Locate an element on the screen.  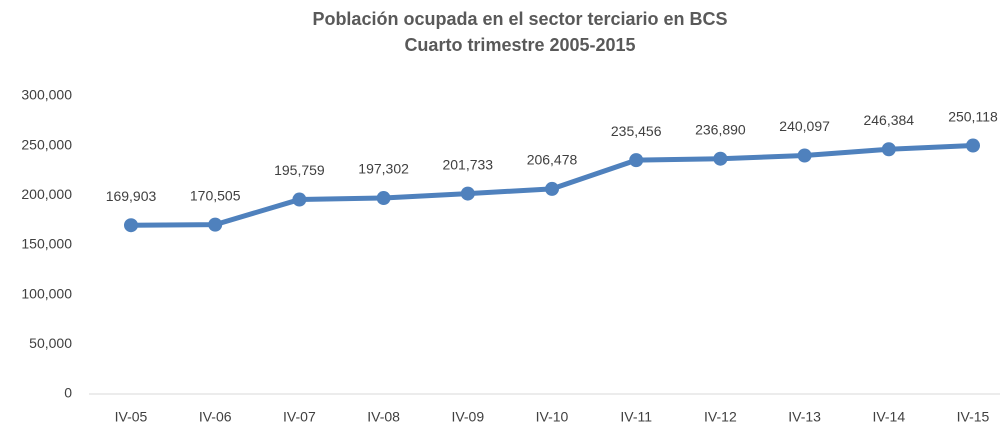
x-tick-label: IV-05 is located at coordinates (131, 417).